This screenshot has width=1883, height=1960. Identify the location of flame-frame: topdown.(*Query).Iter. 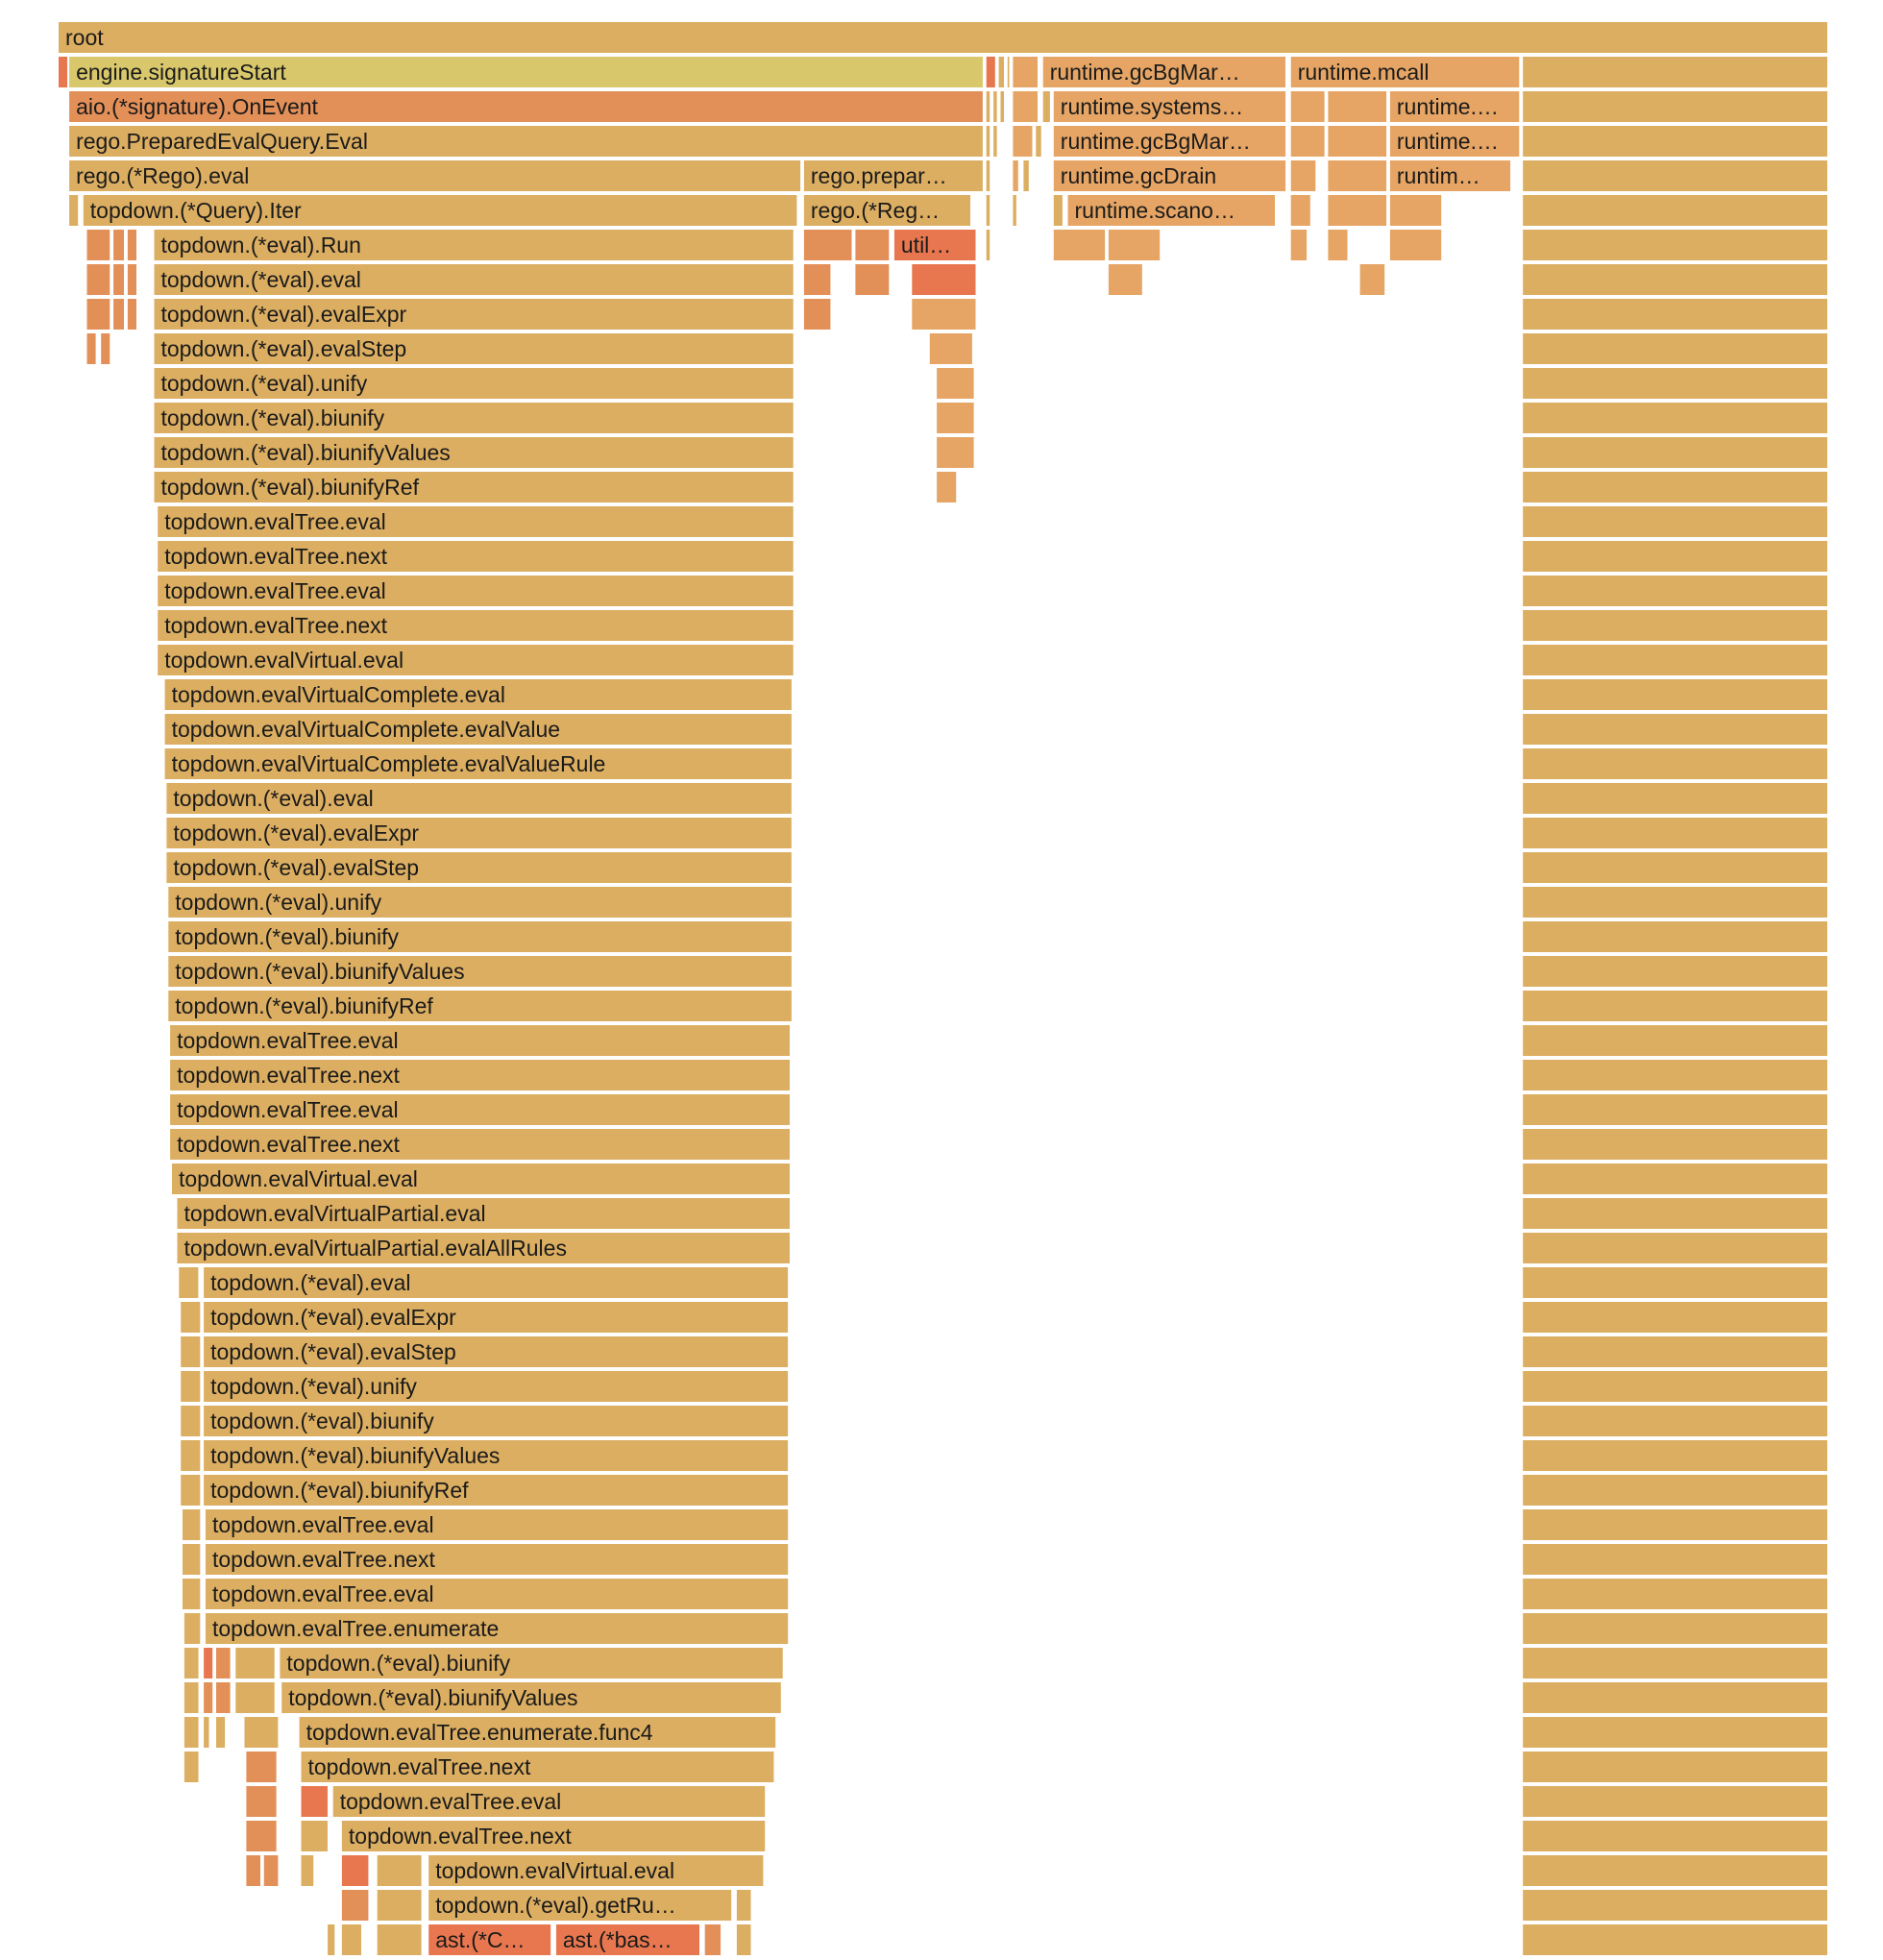
(440, 210).